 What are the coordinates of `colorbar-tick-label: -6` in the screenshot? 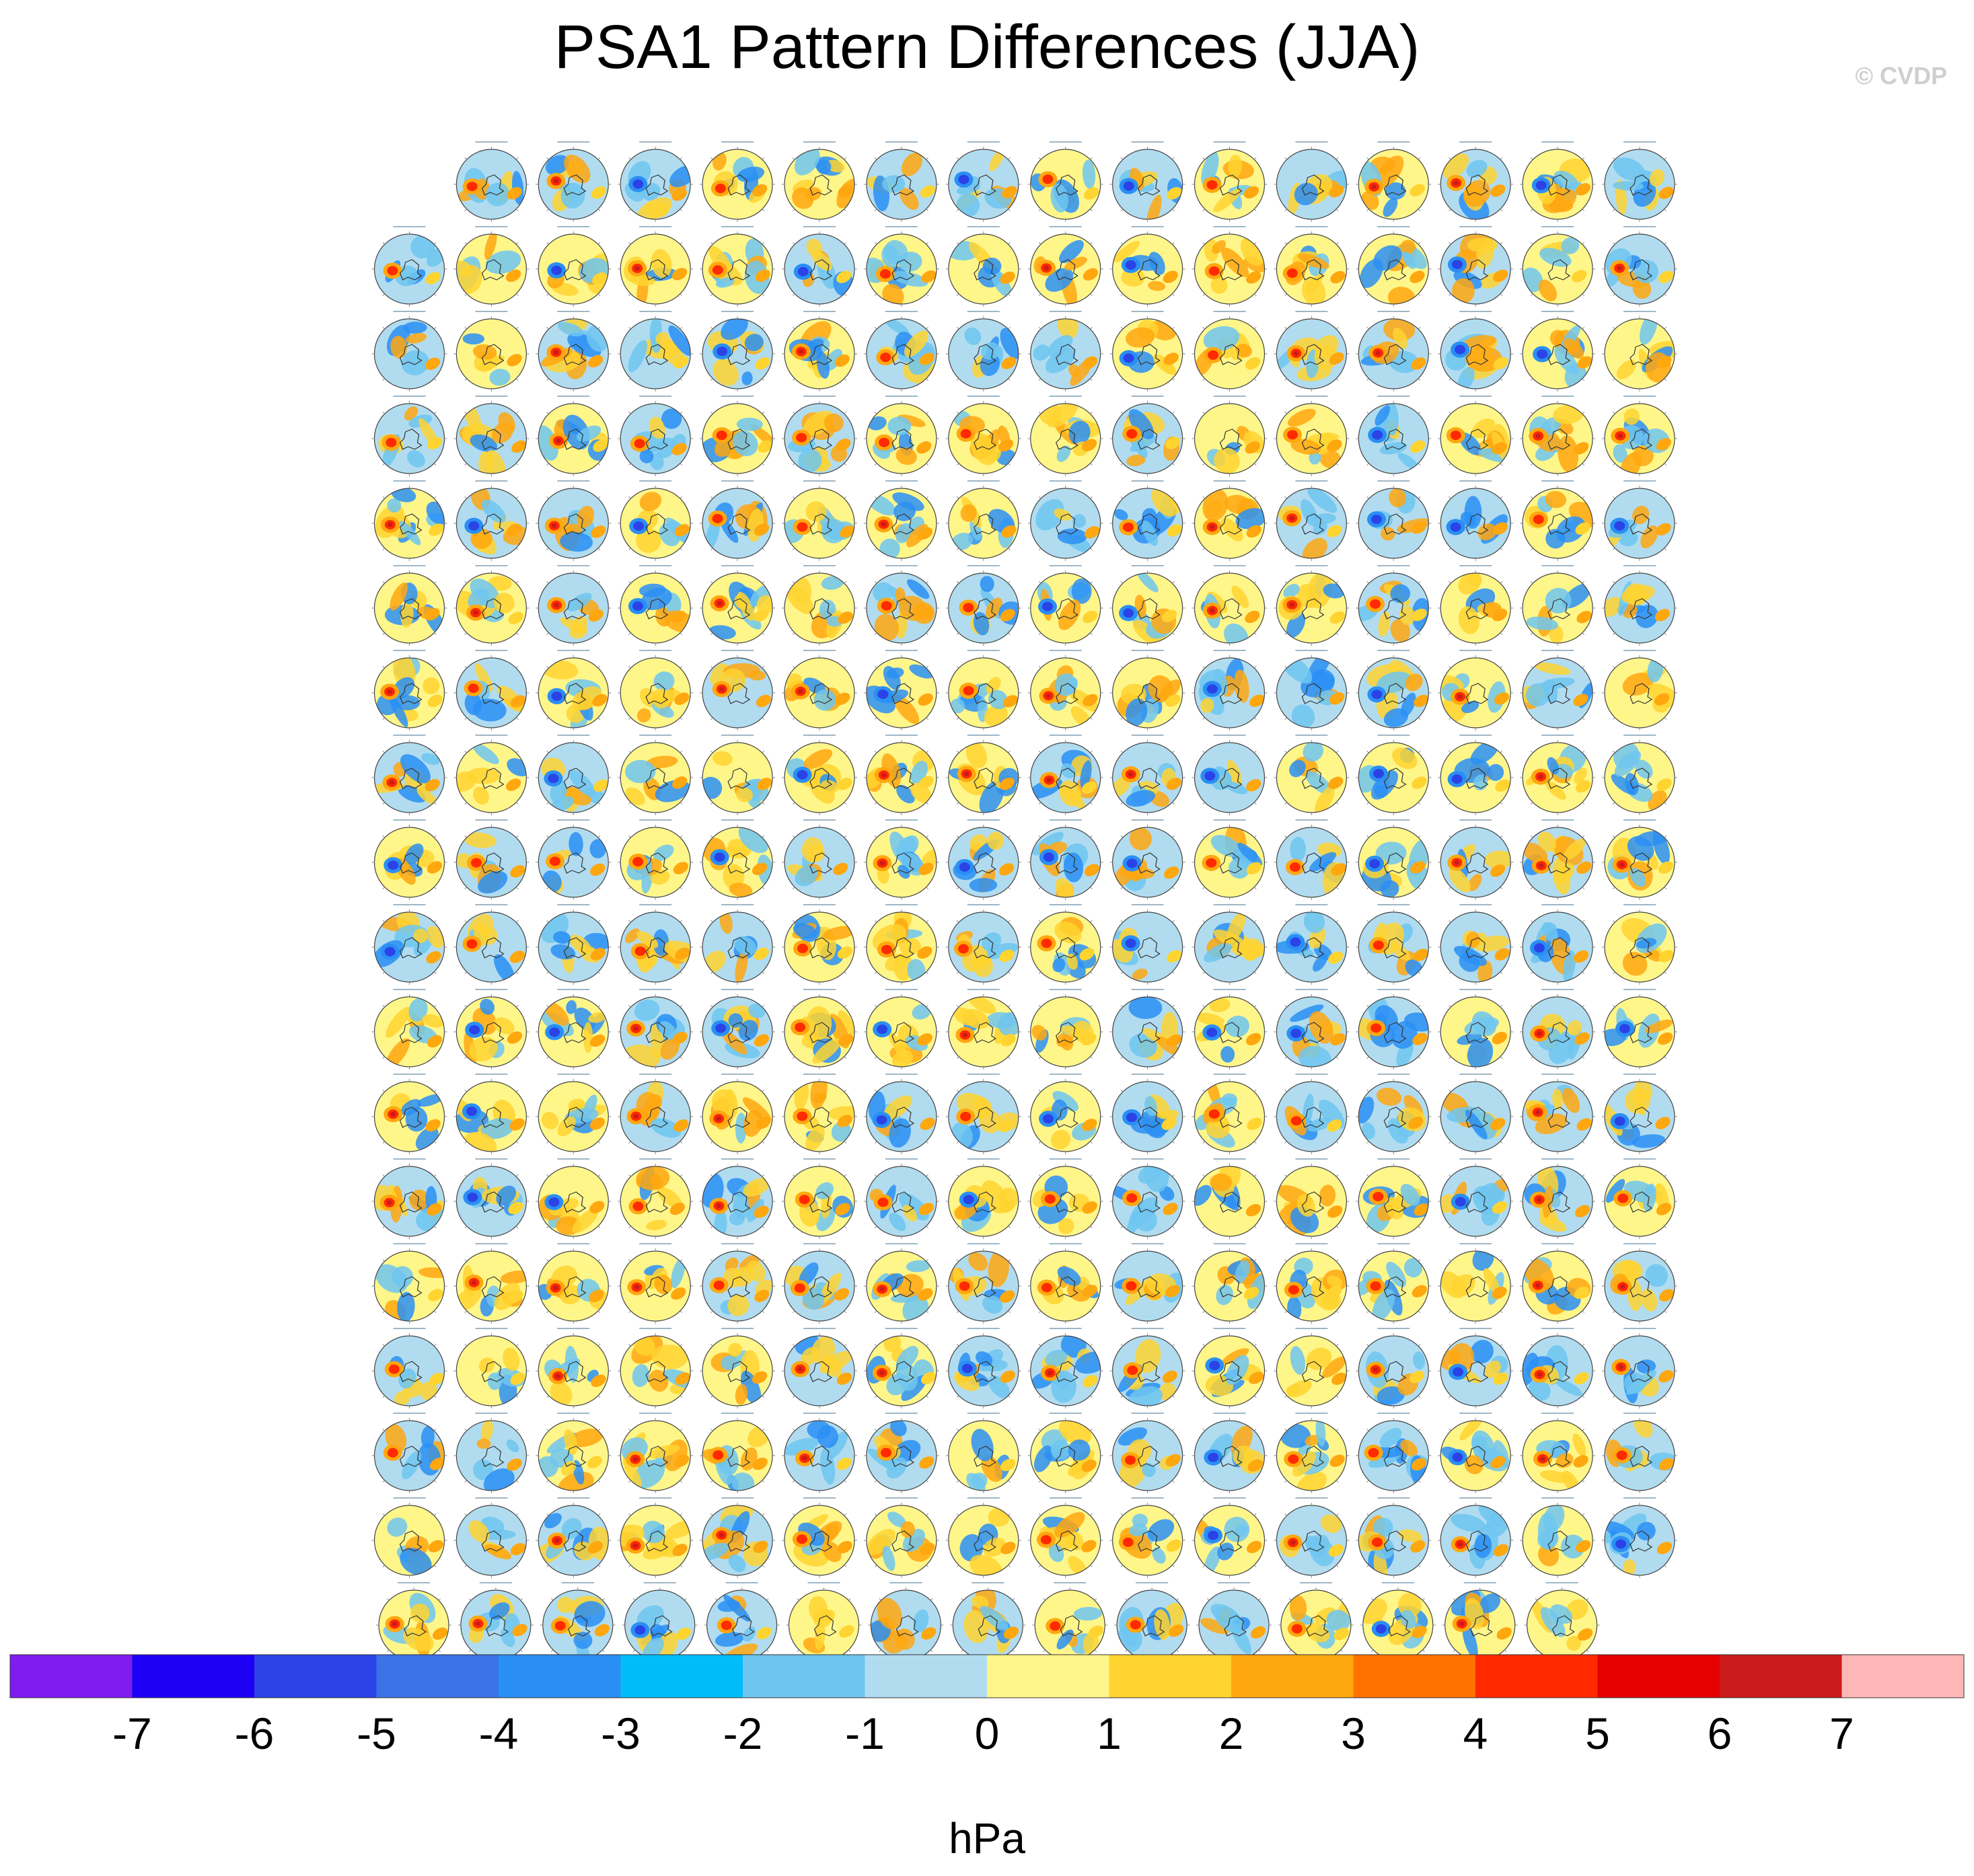 It's located at (255, 1734).